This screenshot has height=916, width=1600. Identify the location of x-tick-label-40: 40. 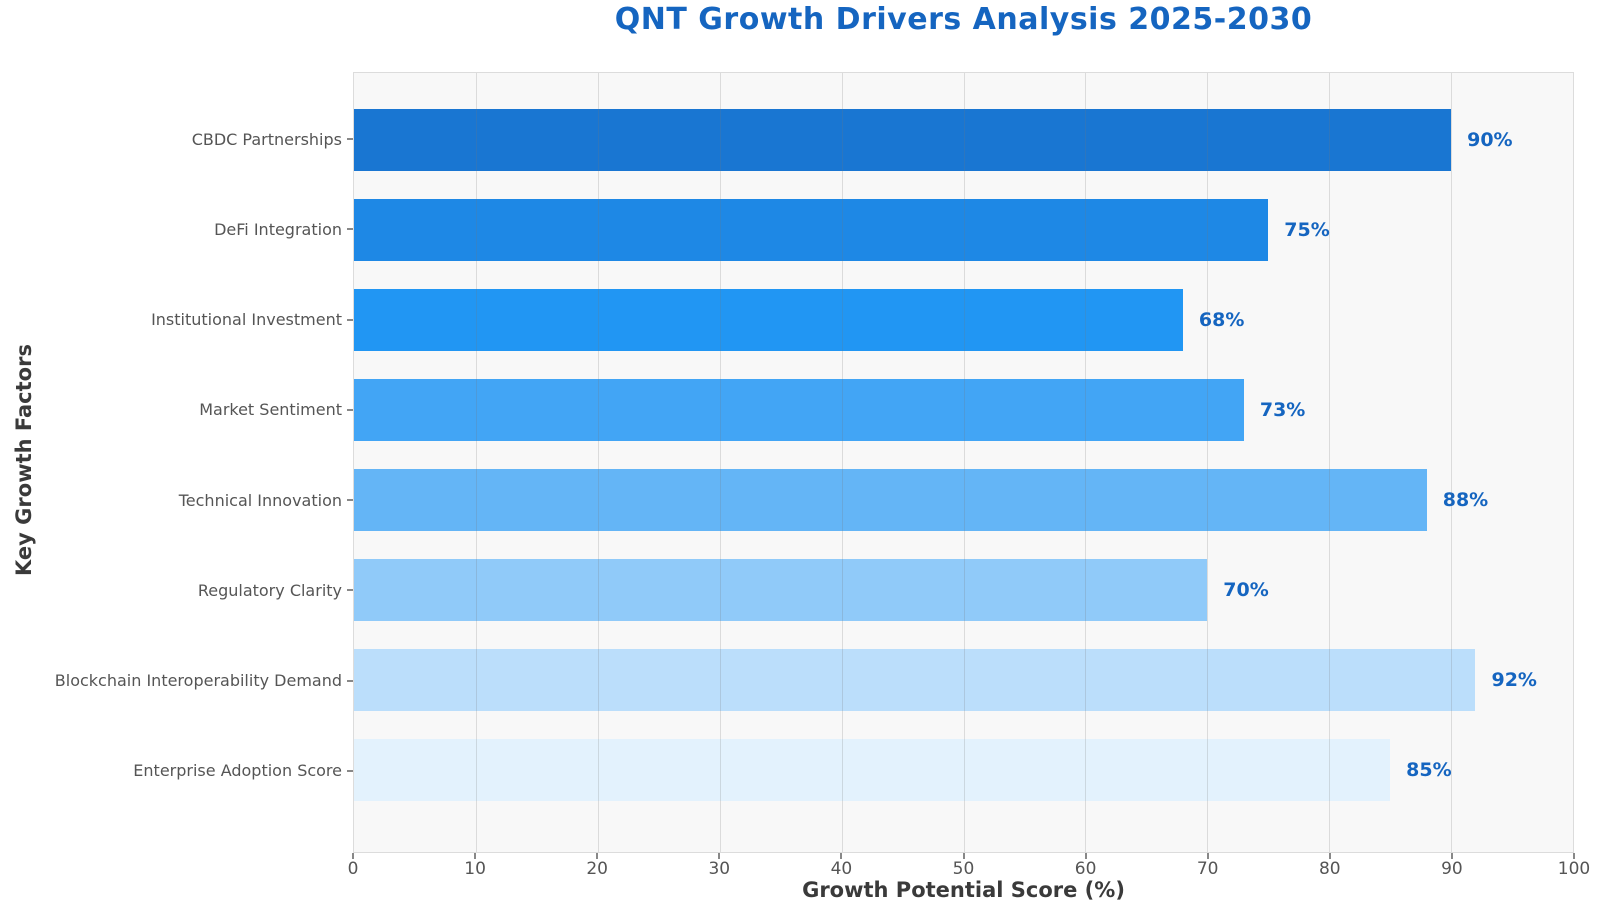
(841, 869).